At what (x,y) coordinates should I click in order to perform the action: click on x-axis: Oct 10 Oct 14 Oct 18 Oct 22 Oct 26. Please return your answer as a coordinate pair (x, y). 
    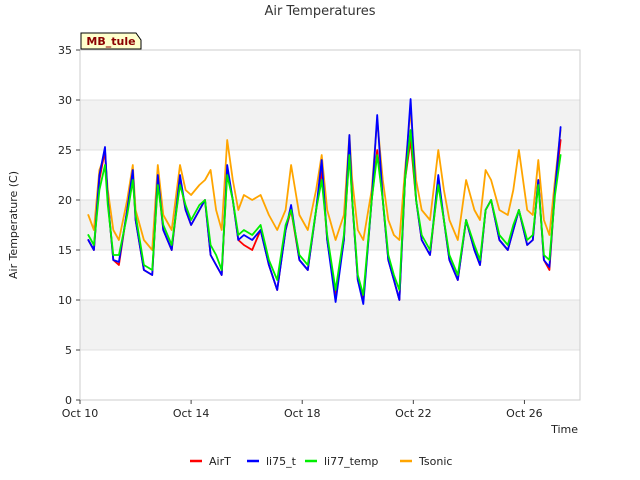
    Looking at the image, I should click on (302, 410).